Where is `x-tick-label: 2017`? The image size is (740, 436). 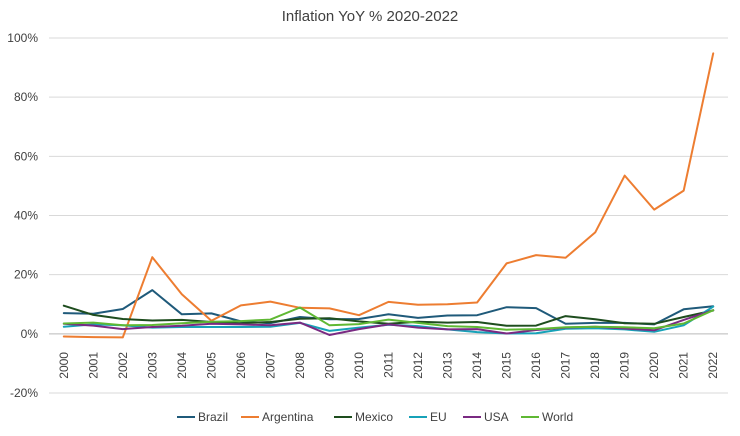 x-tick-label: 2017 is located at coordinates (566, 365).